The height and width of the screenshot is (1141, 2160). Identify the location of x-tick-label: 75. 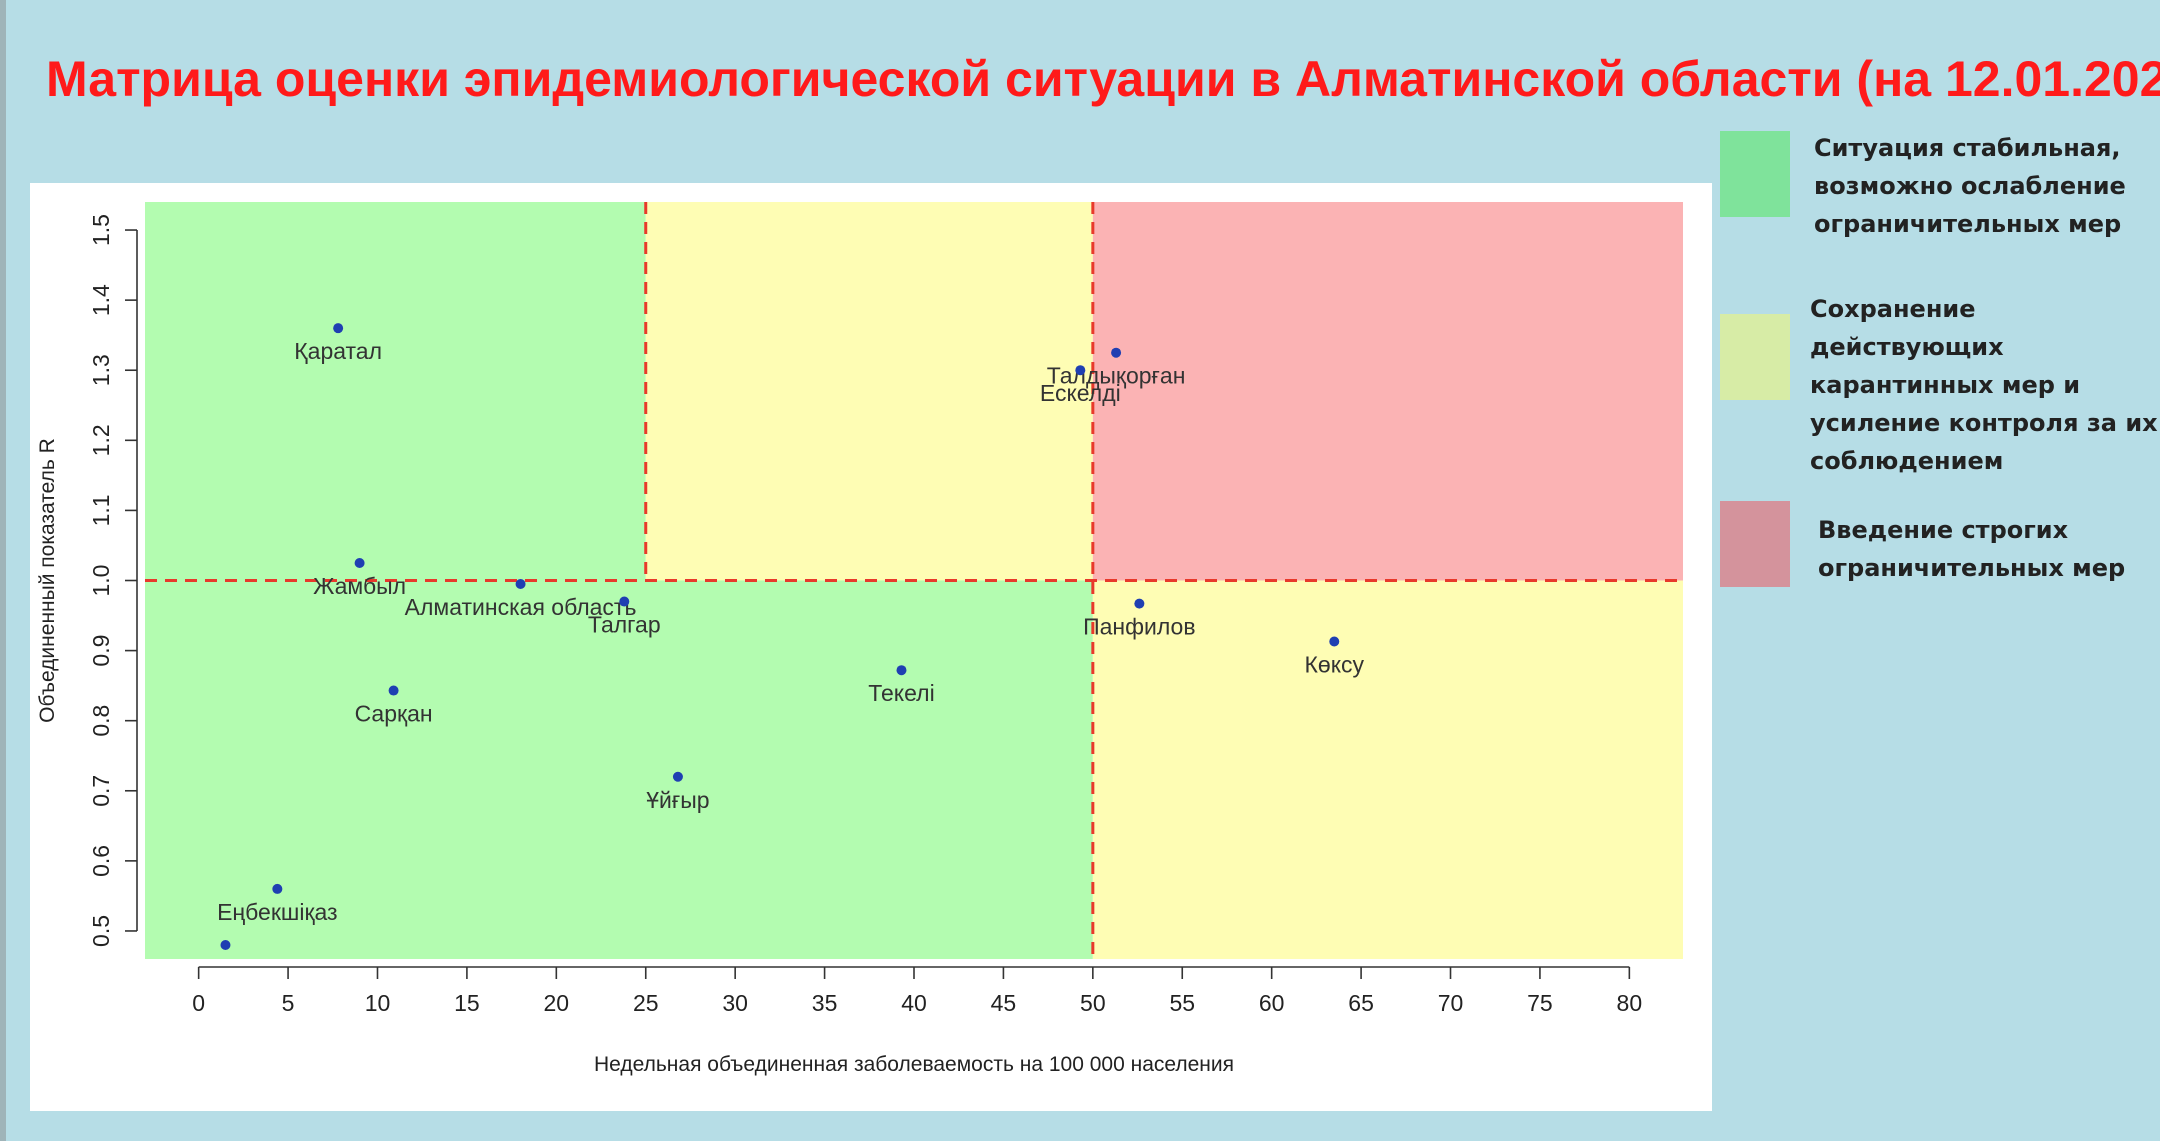
(1540, 1003).